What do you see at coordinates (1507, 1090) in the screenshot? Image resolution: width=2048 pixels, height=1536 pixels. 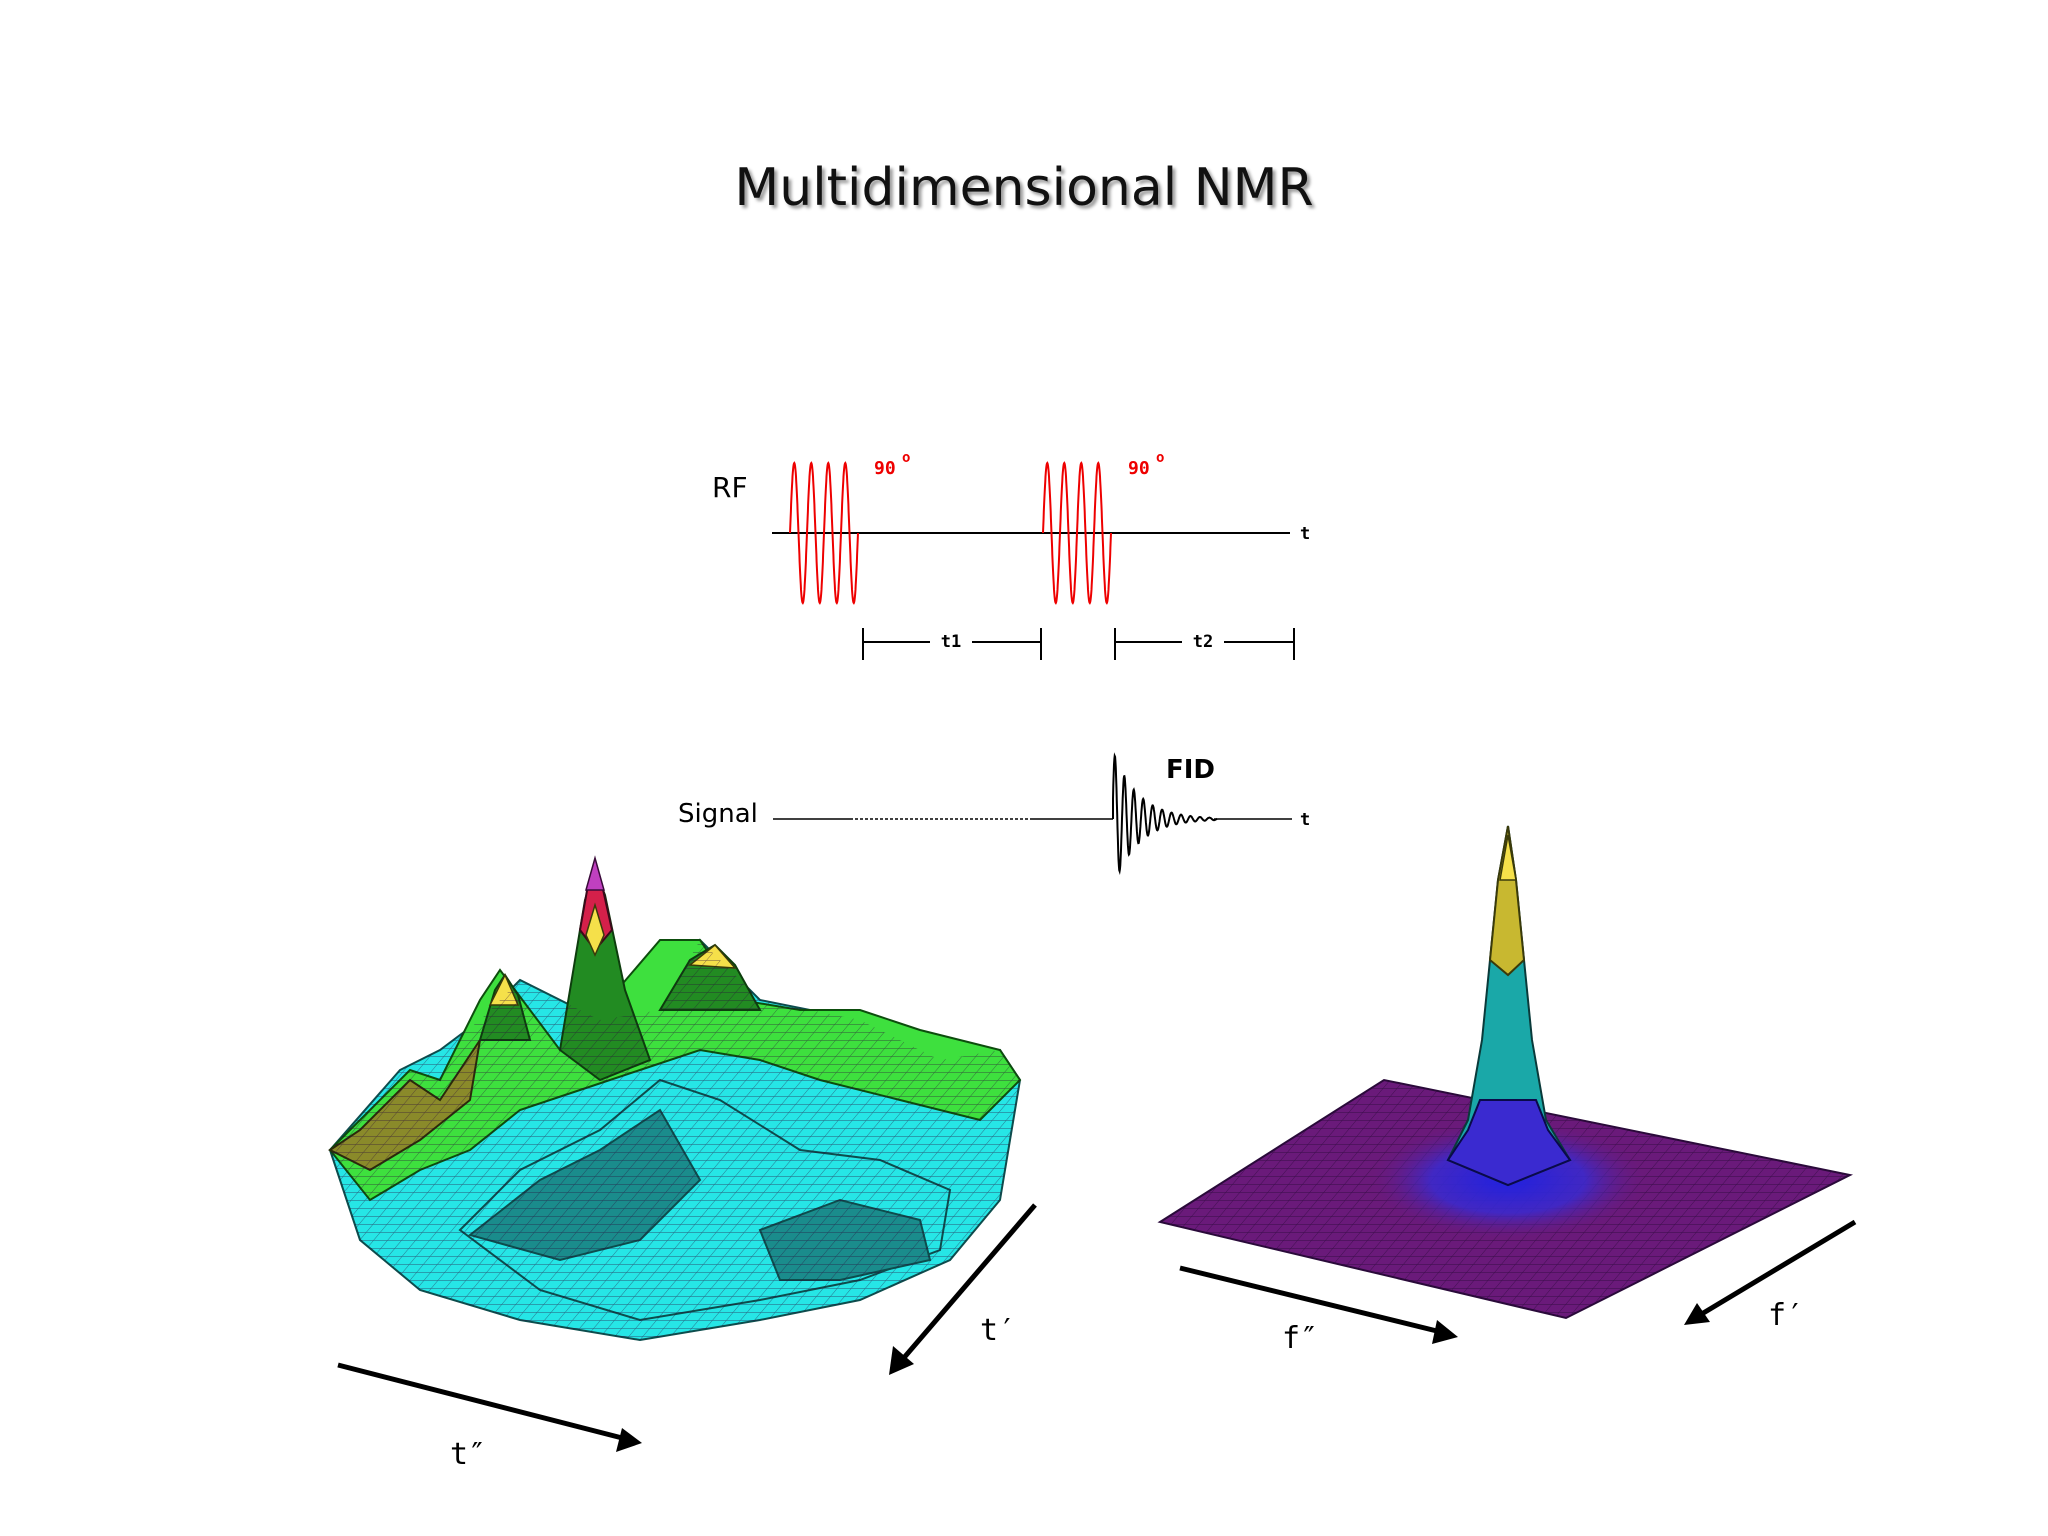 I see `frequency-domain-surface: f′ f″` at bounding box center [1507, 1090].